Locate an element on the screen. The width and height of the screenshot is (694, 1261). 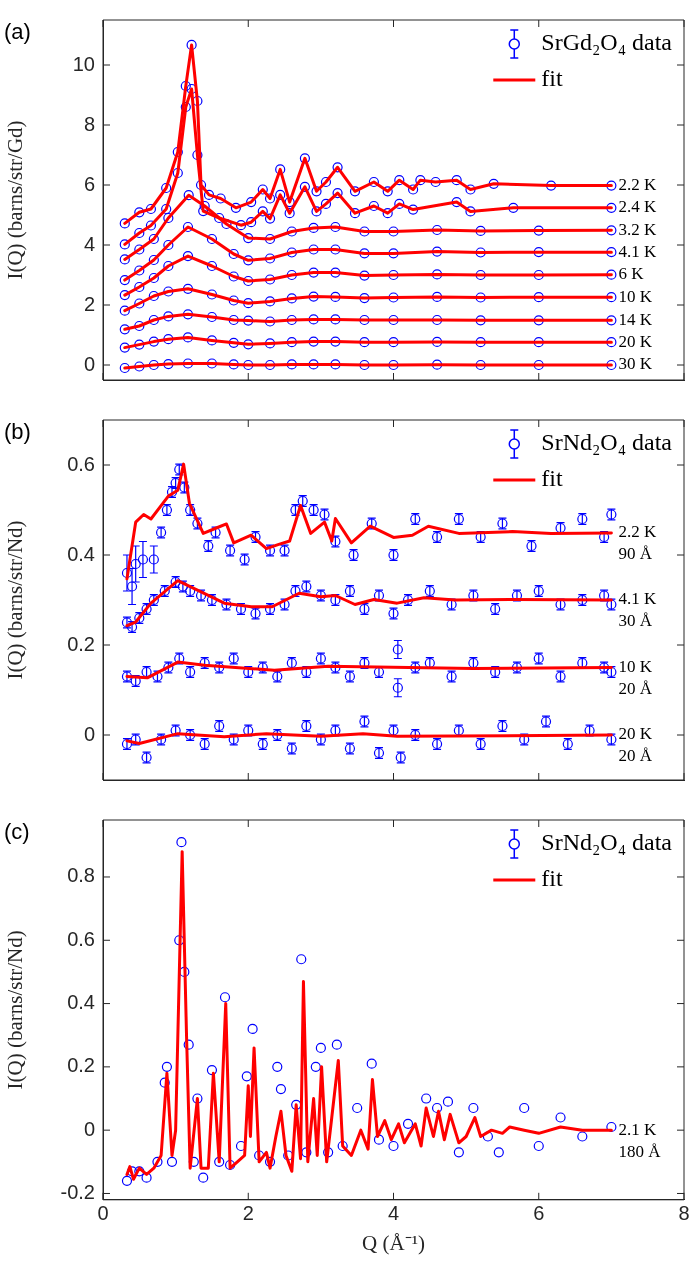
y-tick-label: 0 is located at coordinates (89, 363).